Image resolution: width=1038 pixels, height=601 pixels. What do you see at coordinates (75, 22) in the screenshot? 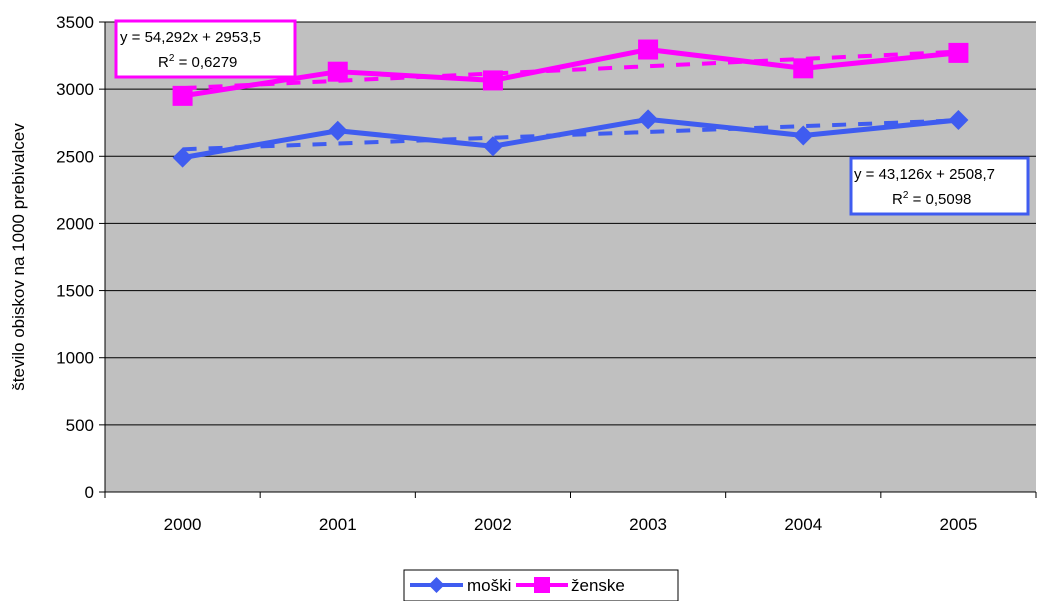
I see `y-tick-label: 3500` at bounding box center [75, 22].